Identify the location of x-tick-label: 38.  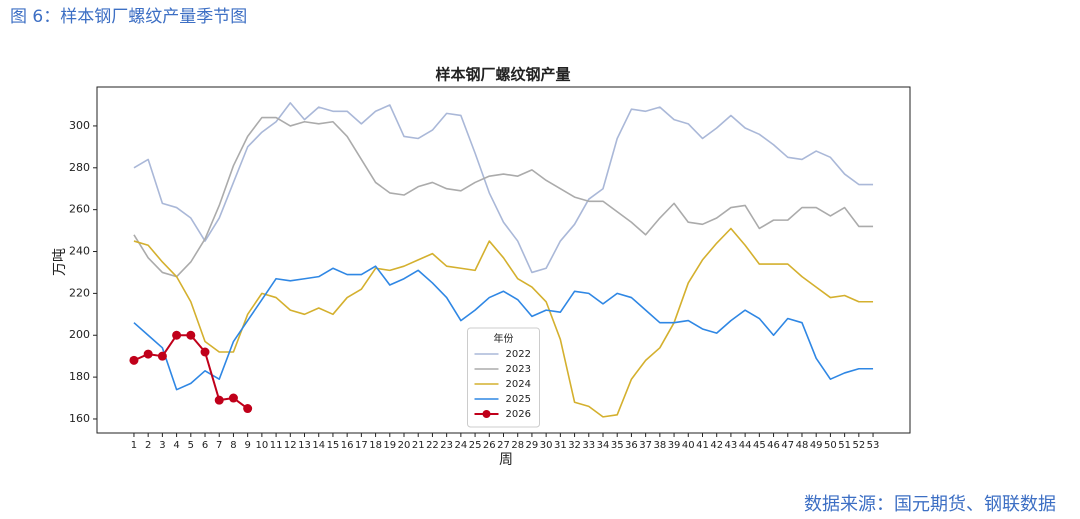
(659, 445).